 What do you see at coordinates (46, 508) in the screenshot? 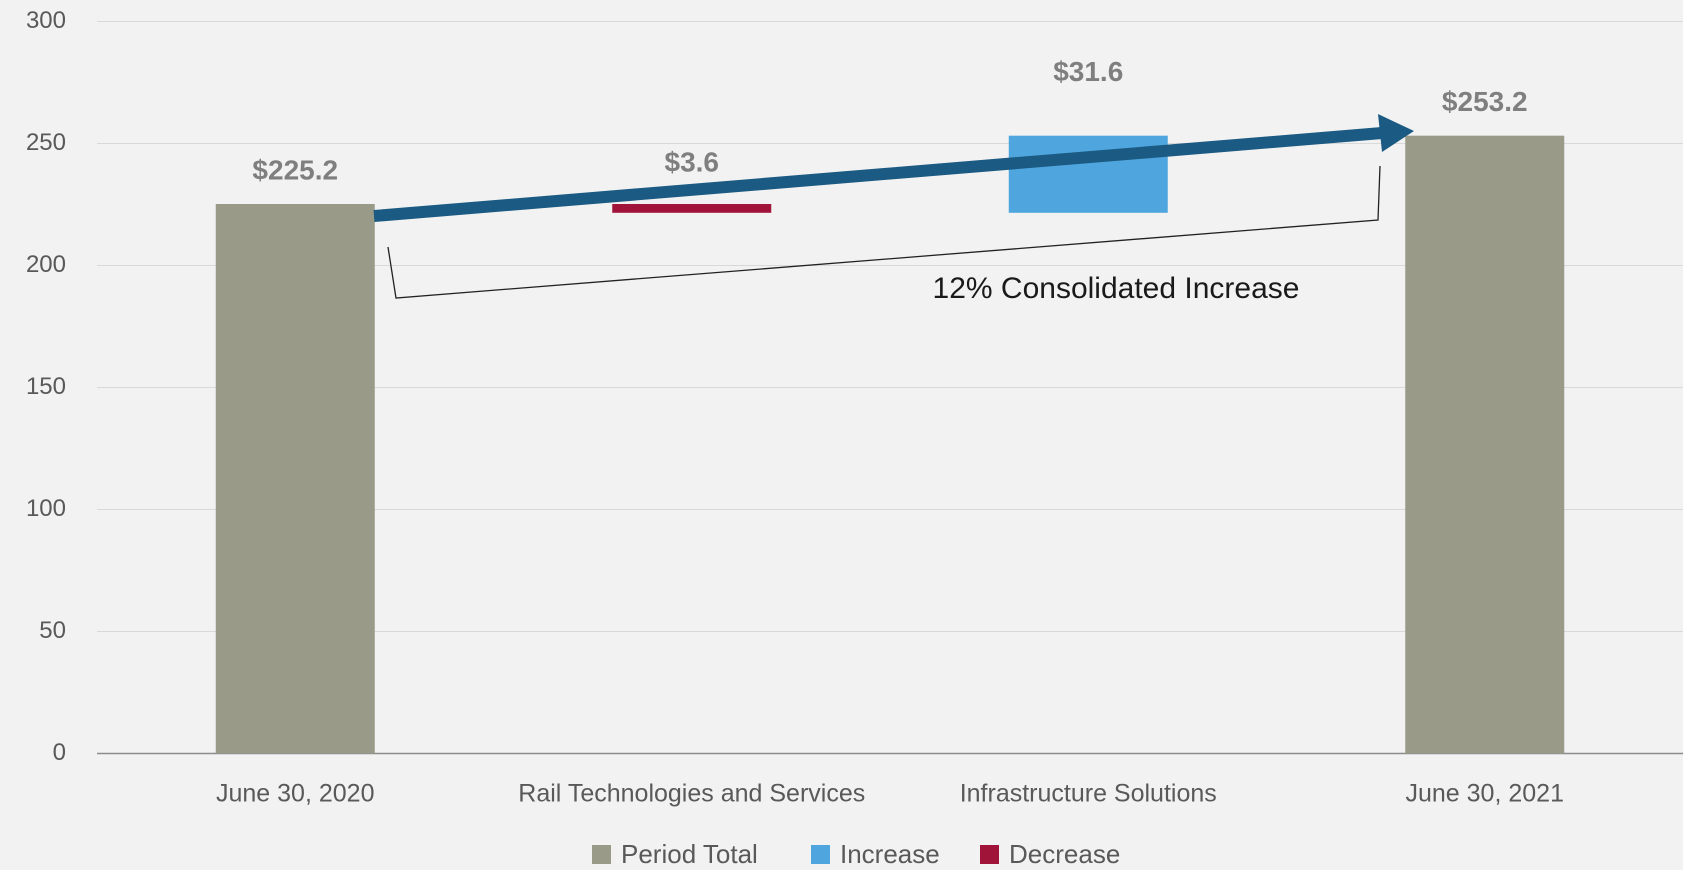
I see `y-tick-label: 100` at bounding box center [46, 508].